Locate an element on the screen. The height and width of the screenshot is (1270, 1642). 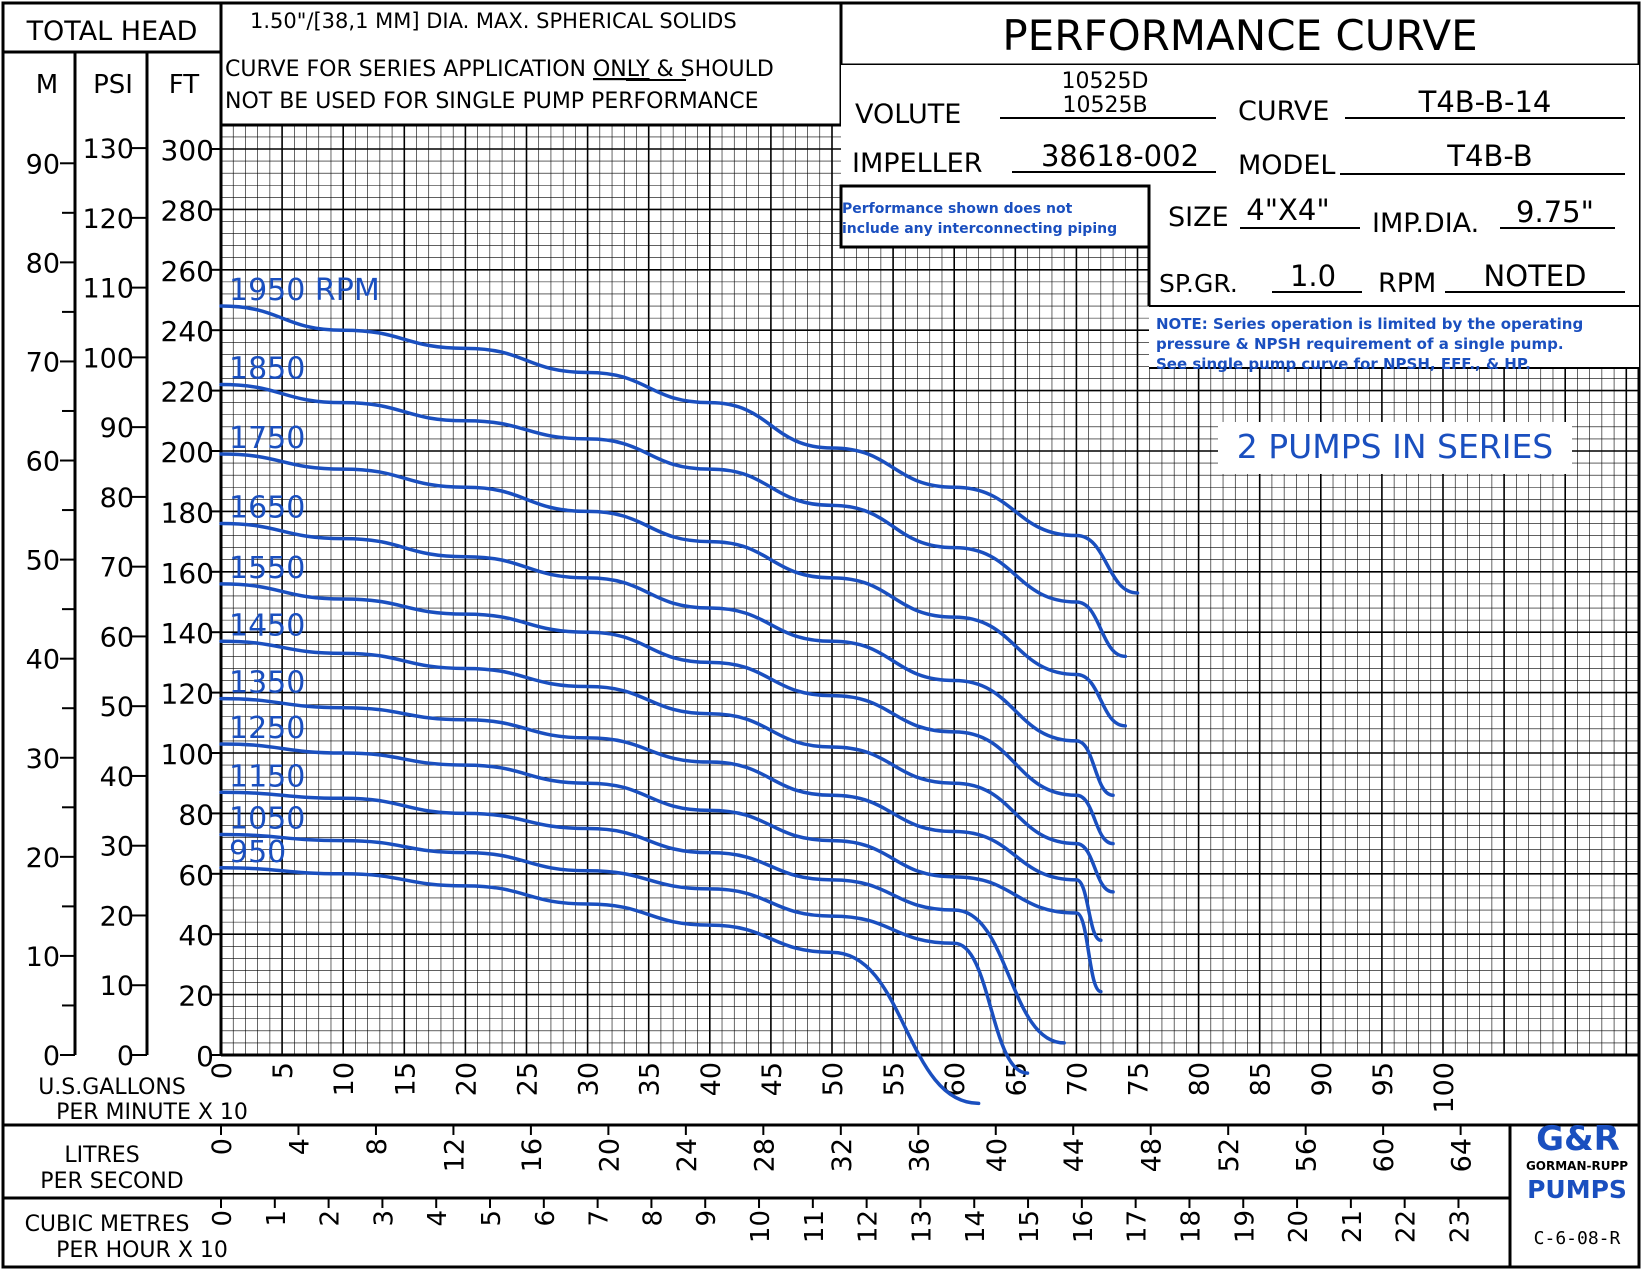
ft-tick-label: 60 is located at coordinates (196, 875).